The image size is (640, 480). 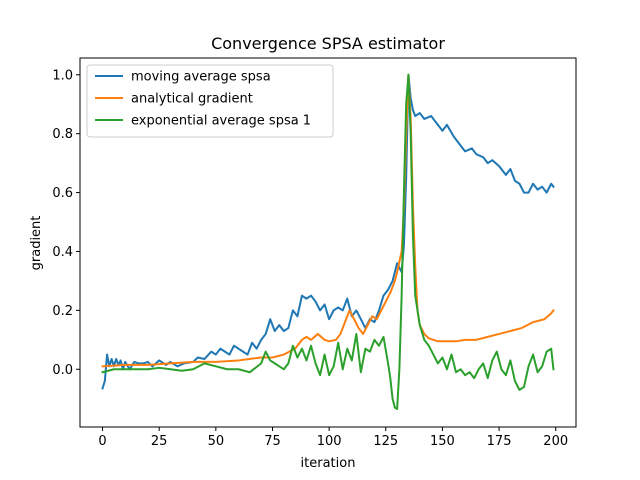 What do you see at coordinates (328, 463) in the screenshot?
I see `x-axis-label: iteration` at bounding box center [328, 463].